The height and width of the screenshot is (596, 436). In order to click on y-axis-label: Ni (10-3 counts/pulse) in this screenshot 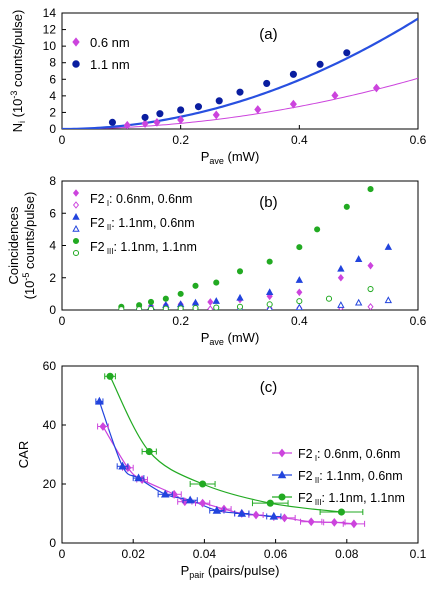, I will do `click(18, 71)`.